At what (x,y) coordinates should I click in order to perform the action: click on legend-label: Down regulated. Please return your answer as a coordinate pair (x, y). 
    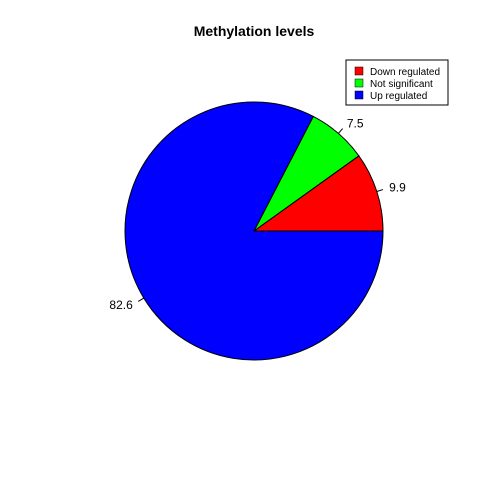
    Looking at the image, I should click on (405, 72).